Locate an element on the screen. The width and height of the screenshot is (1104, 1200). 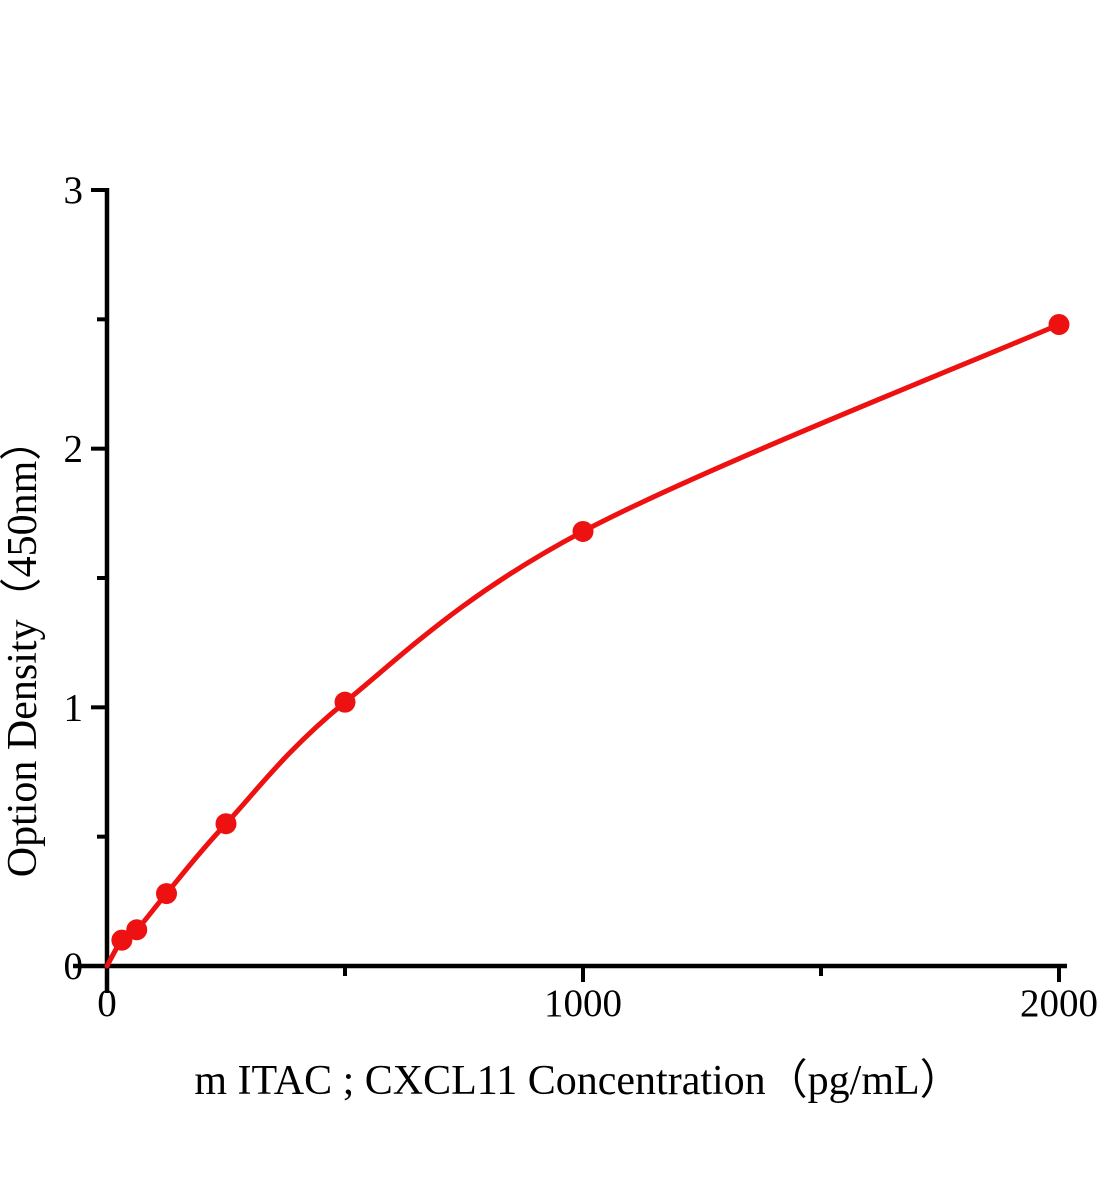
y-tick-label: 1 is located at coordinates (74, 707).